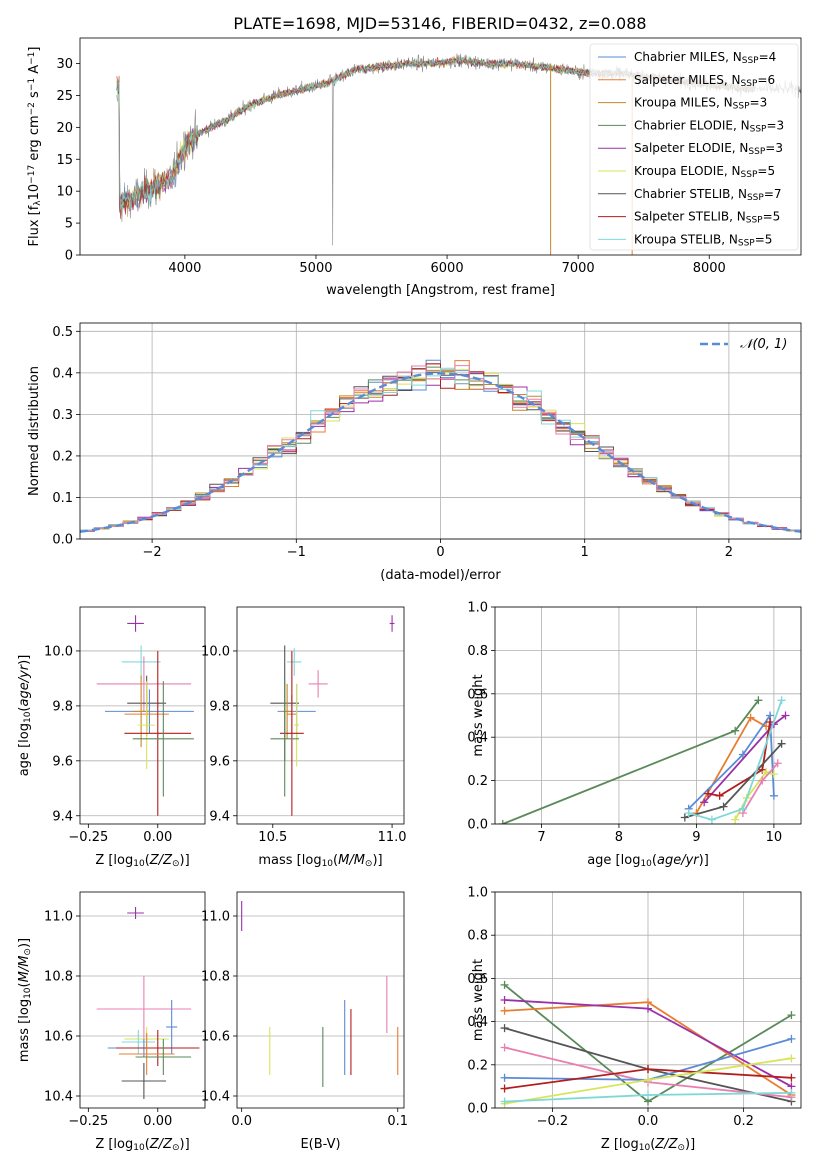 This screenshot has height=1170, width=819. What do you see at coordinates (619, 837) in the screenshot?
I see `x-tick-label: 8` at bounding box center [619, 837].